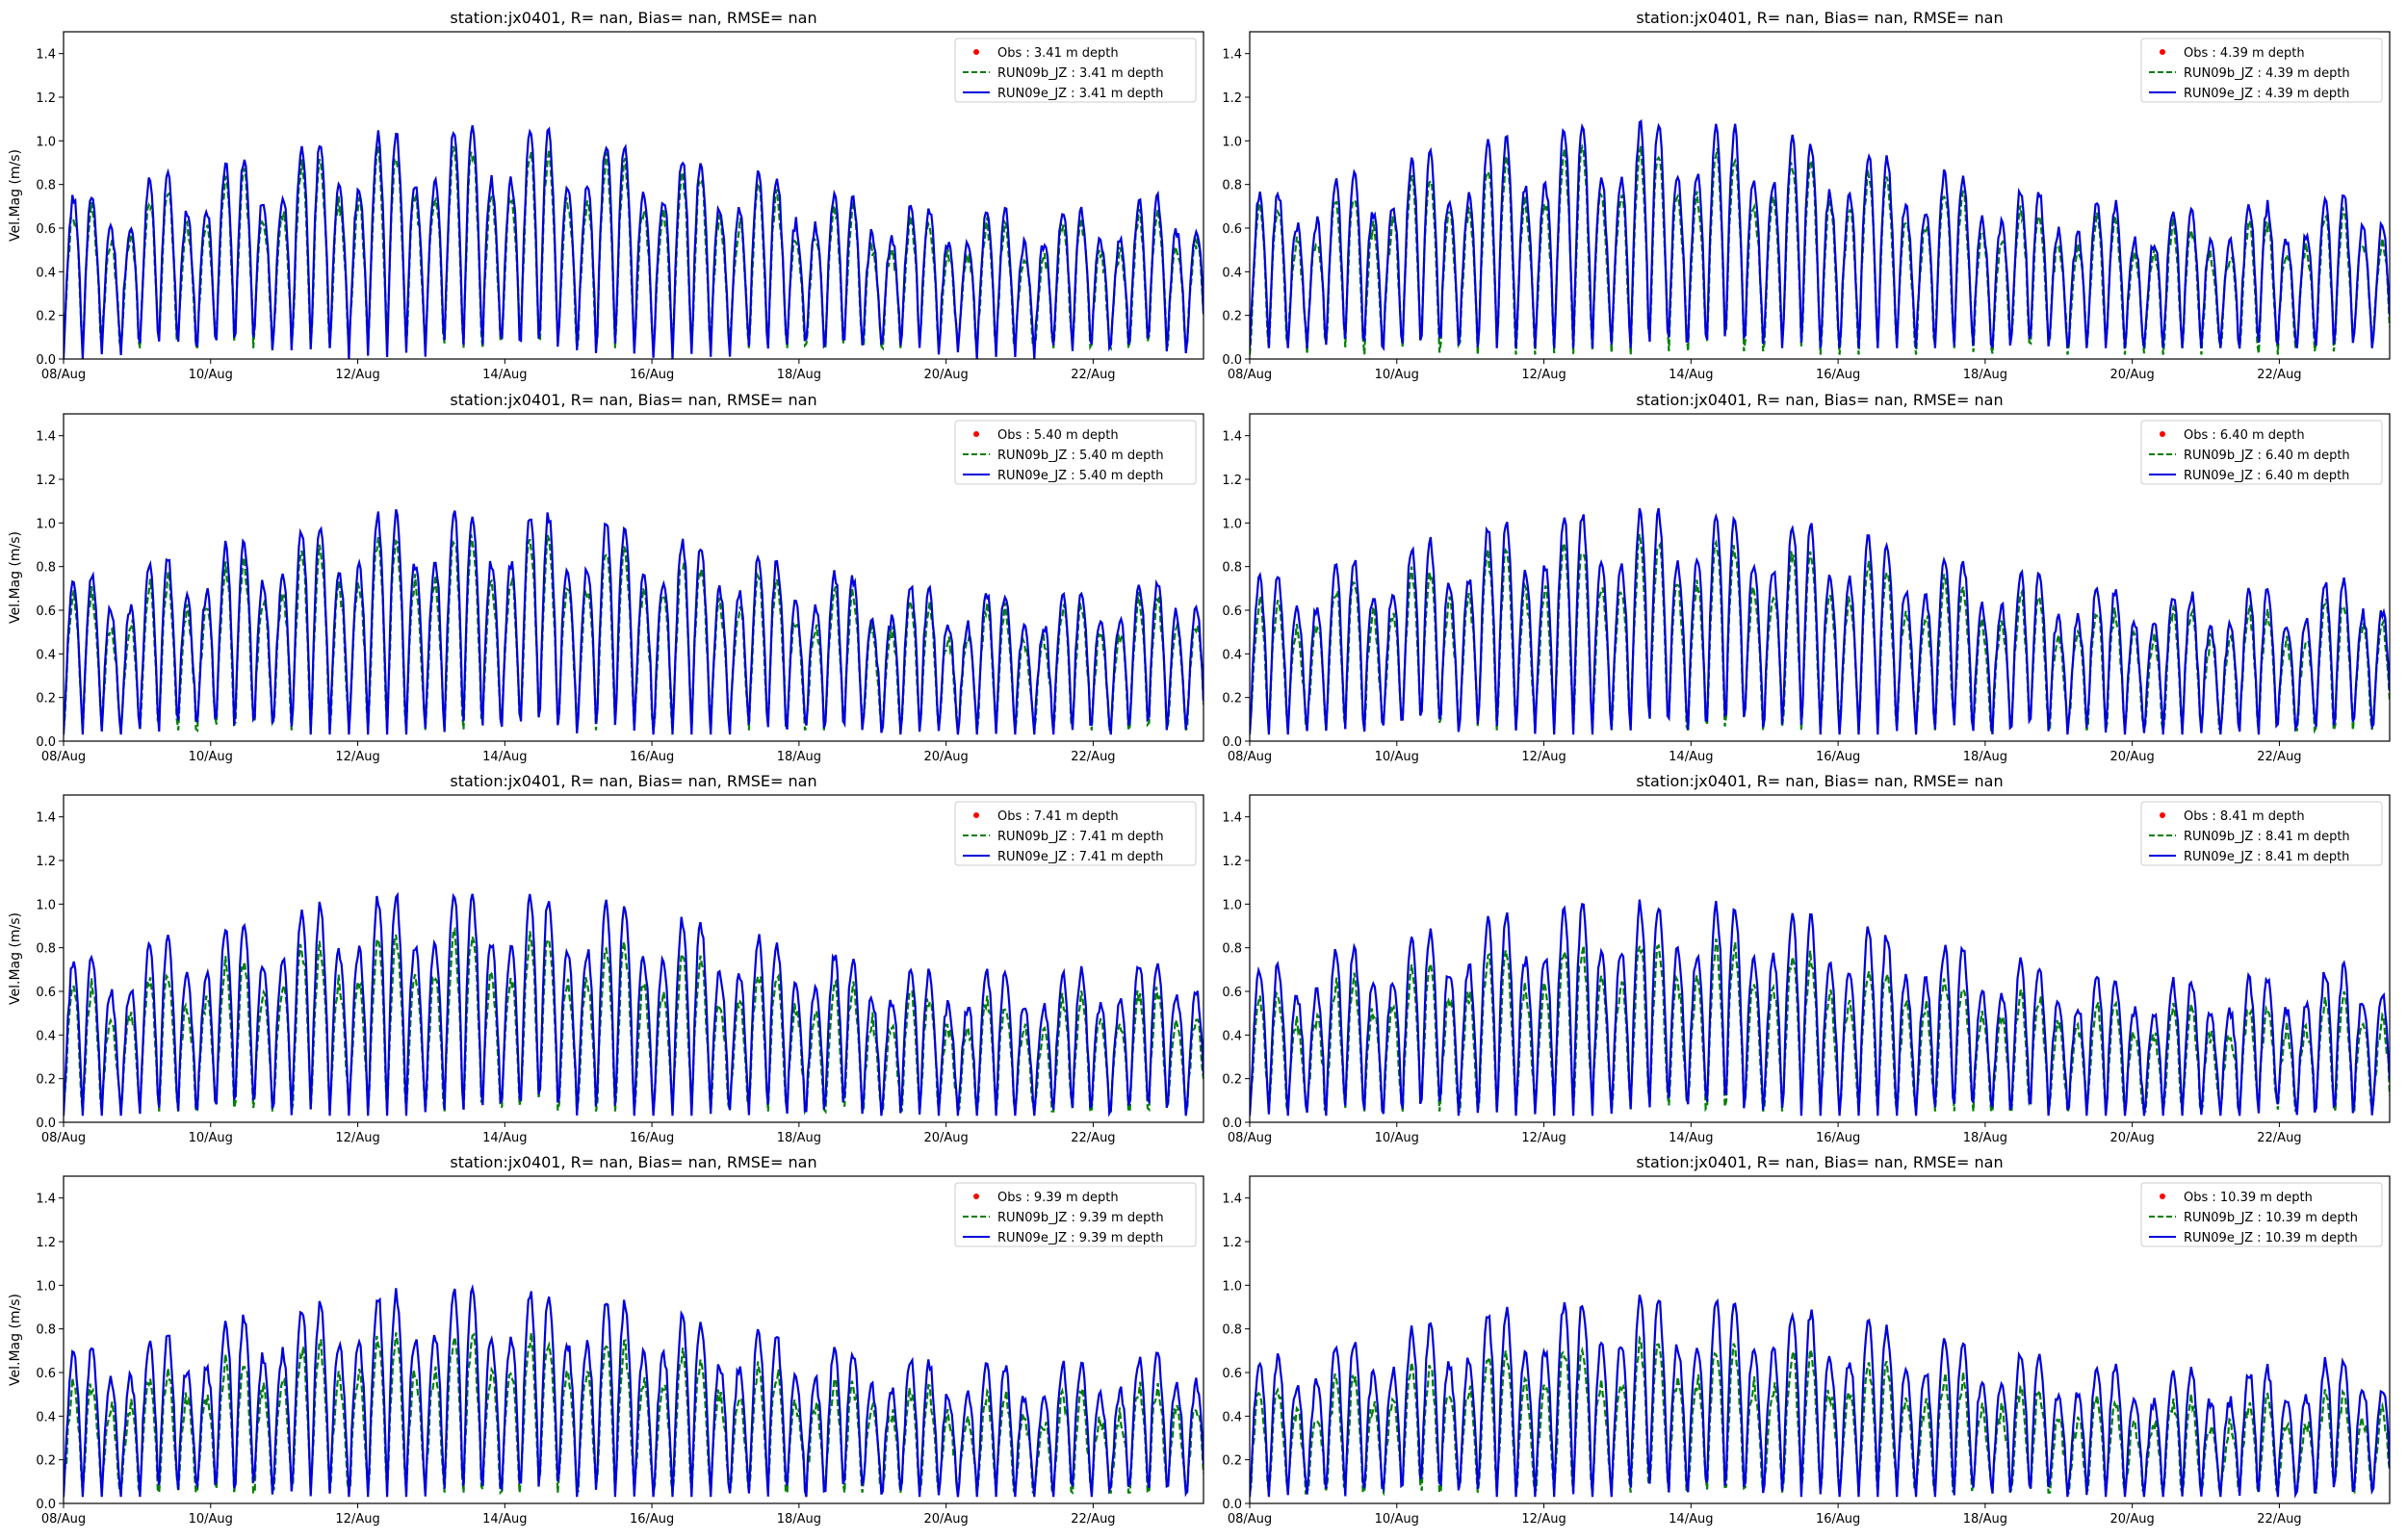 The image size is (2407, 1540). I want to click on legend-entry-label: Obs : 6.40 m depth, so click(2244, 435).